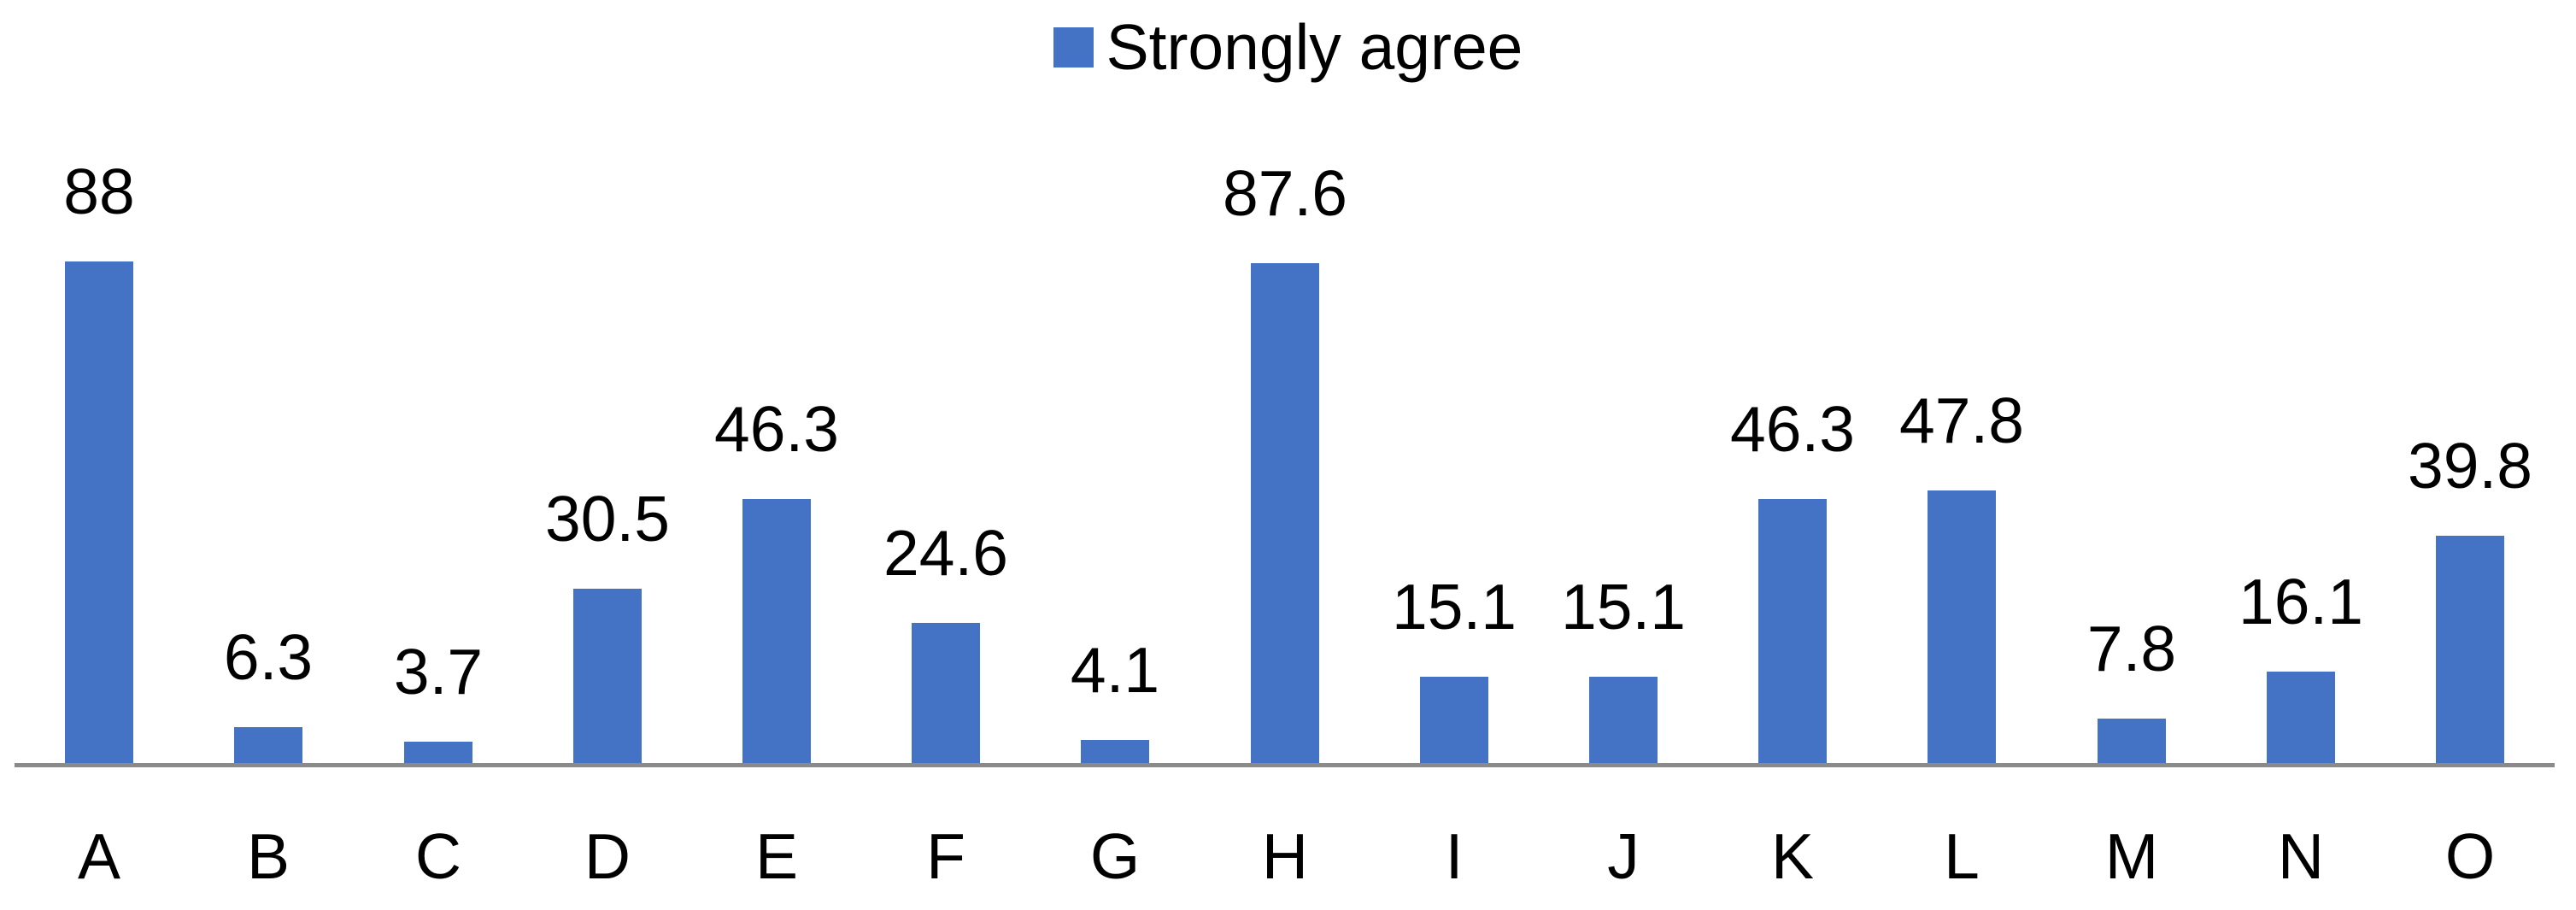 The width and height of the screenshot is (2576, 910). What do you see at coordinates (945, 553) in the screenshot?
I see `bar-value-label-F: 24.6` at bounding box center [945, 553].